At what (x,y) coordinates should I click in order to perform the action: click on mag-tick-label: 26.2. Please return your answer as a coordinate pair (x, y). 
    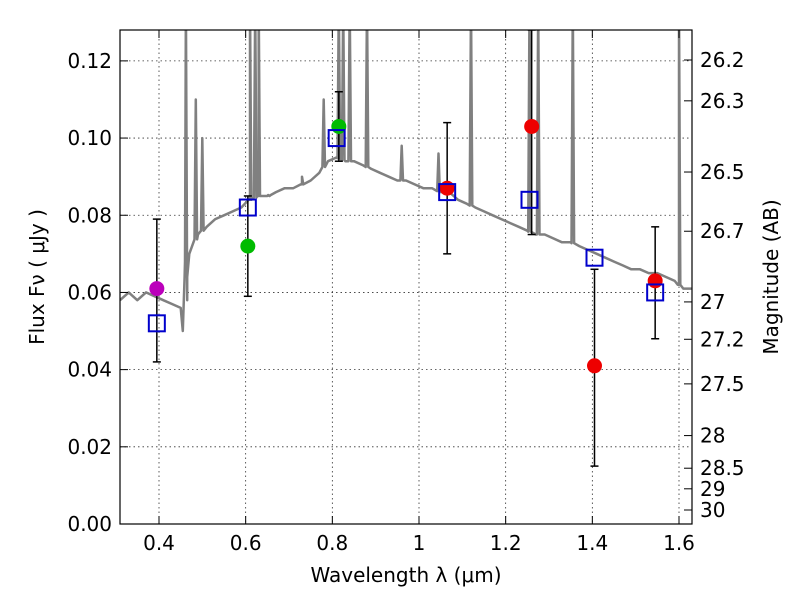
    Looking at the image, I should click on (722, 60).